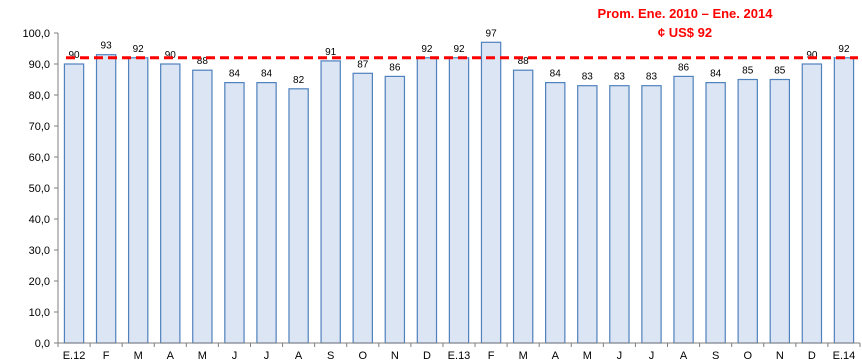  Describe the element at coordinates (844, 356) in the screenshot. I see `x-tick-label: E.14` at that location.